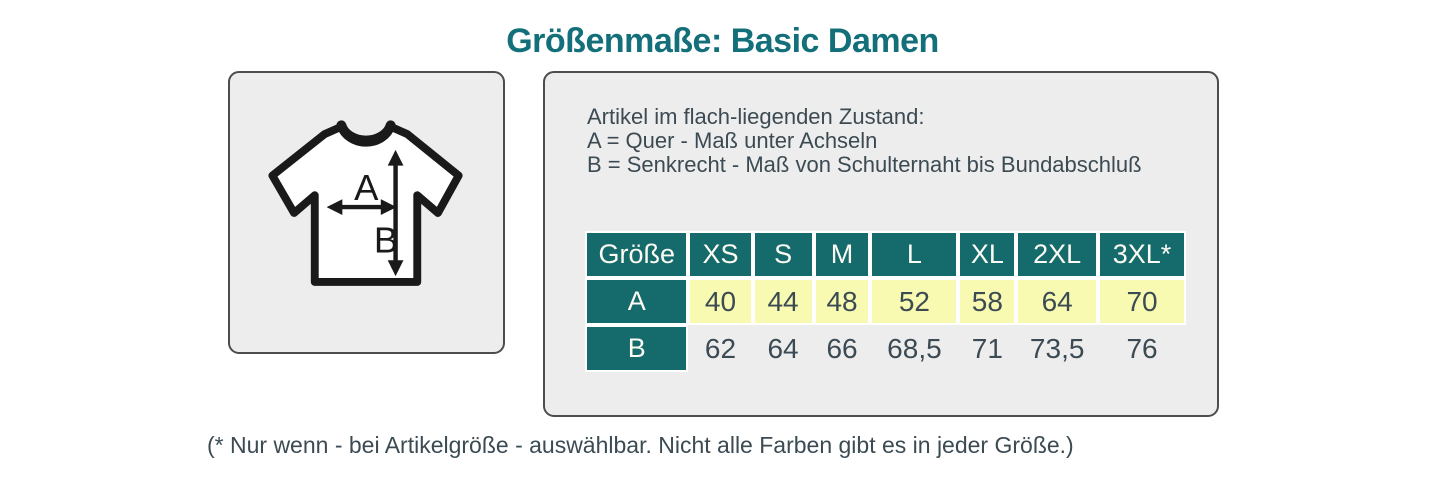 The width and height of the screenshot is (1445, 478). Describe the element at coordinates (1057, 348) in the screenshot. I see `size-value-cell: 73,5` at that location.